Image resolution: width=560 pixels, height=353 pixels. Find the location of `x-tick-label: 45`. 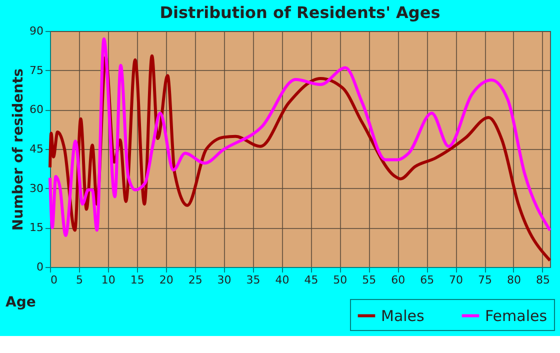

x-tick-label: 45 is located at coordinates (311, 280).